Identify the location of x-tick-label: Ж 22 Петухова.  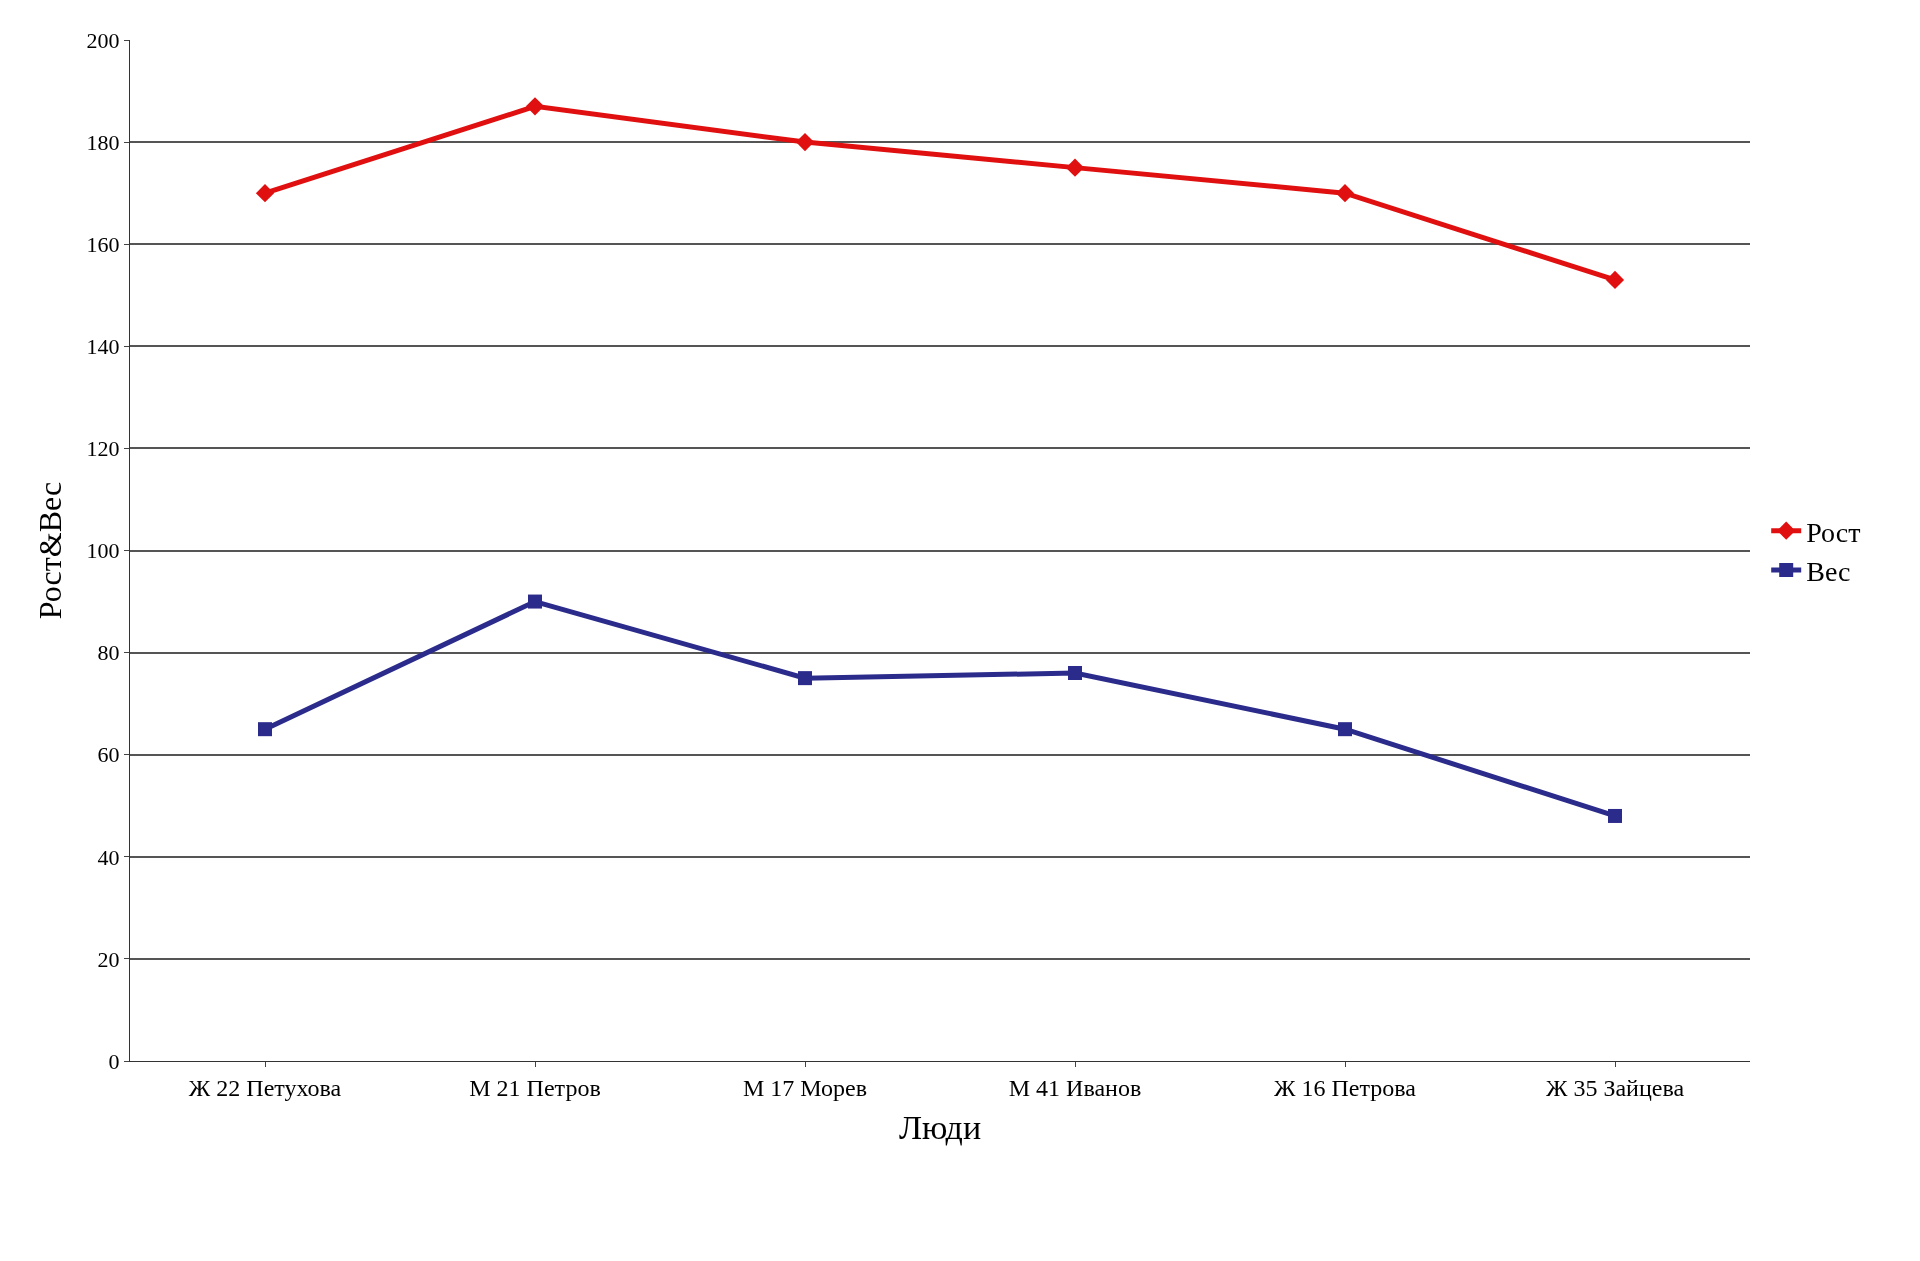
(265, 1087).